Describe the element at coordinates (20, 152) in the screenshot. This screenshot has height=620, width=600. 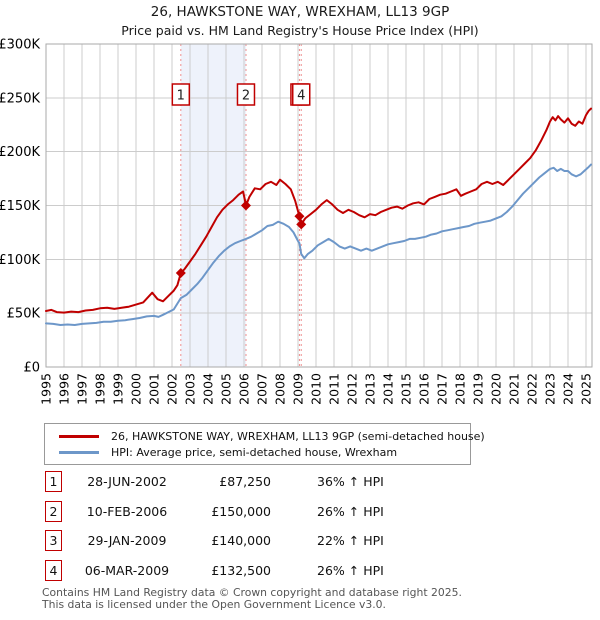
I see `svg-text: £200K` at that location.